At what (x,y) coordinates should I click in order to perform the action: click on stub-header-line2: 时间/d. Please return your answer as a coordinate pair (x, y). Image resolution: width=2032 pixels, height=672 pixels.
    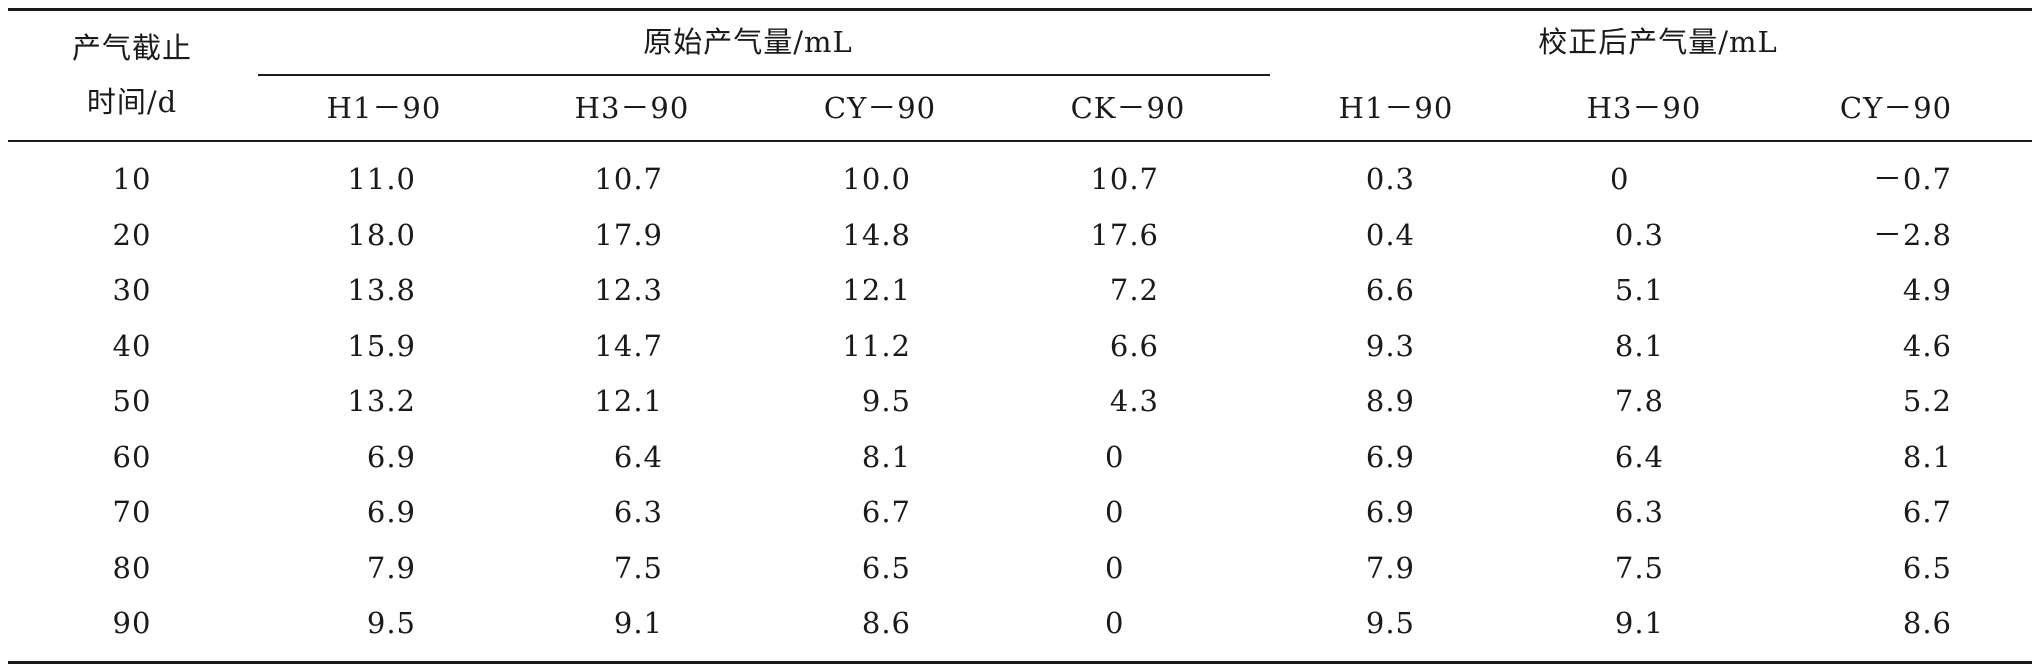
    Looking at the image, I should click on (132, 102).